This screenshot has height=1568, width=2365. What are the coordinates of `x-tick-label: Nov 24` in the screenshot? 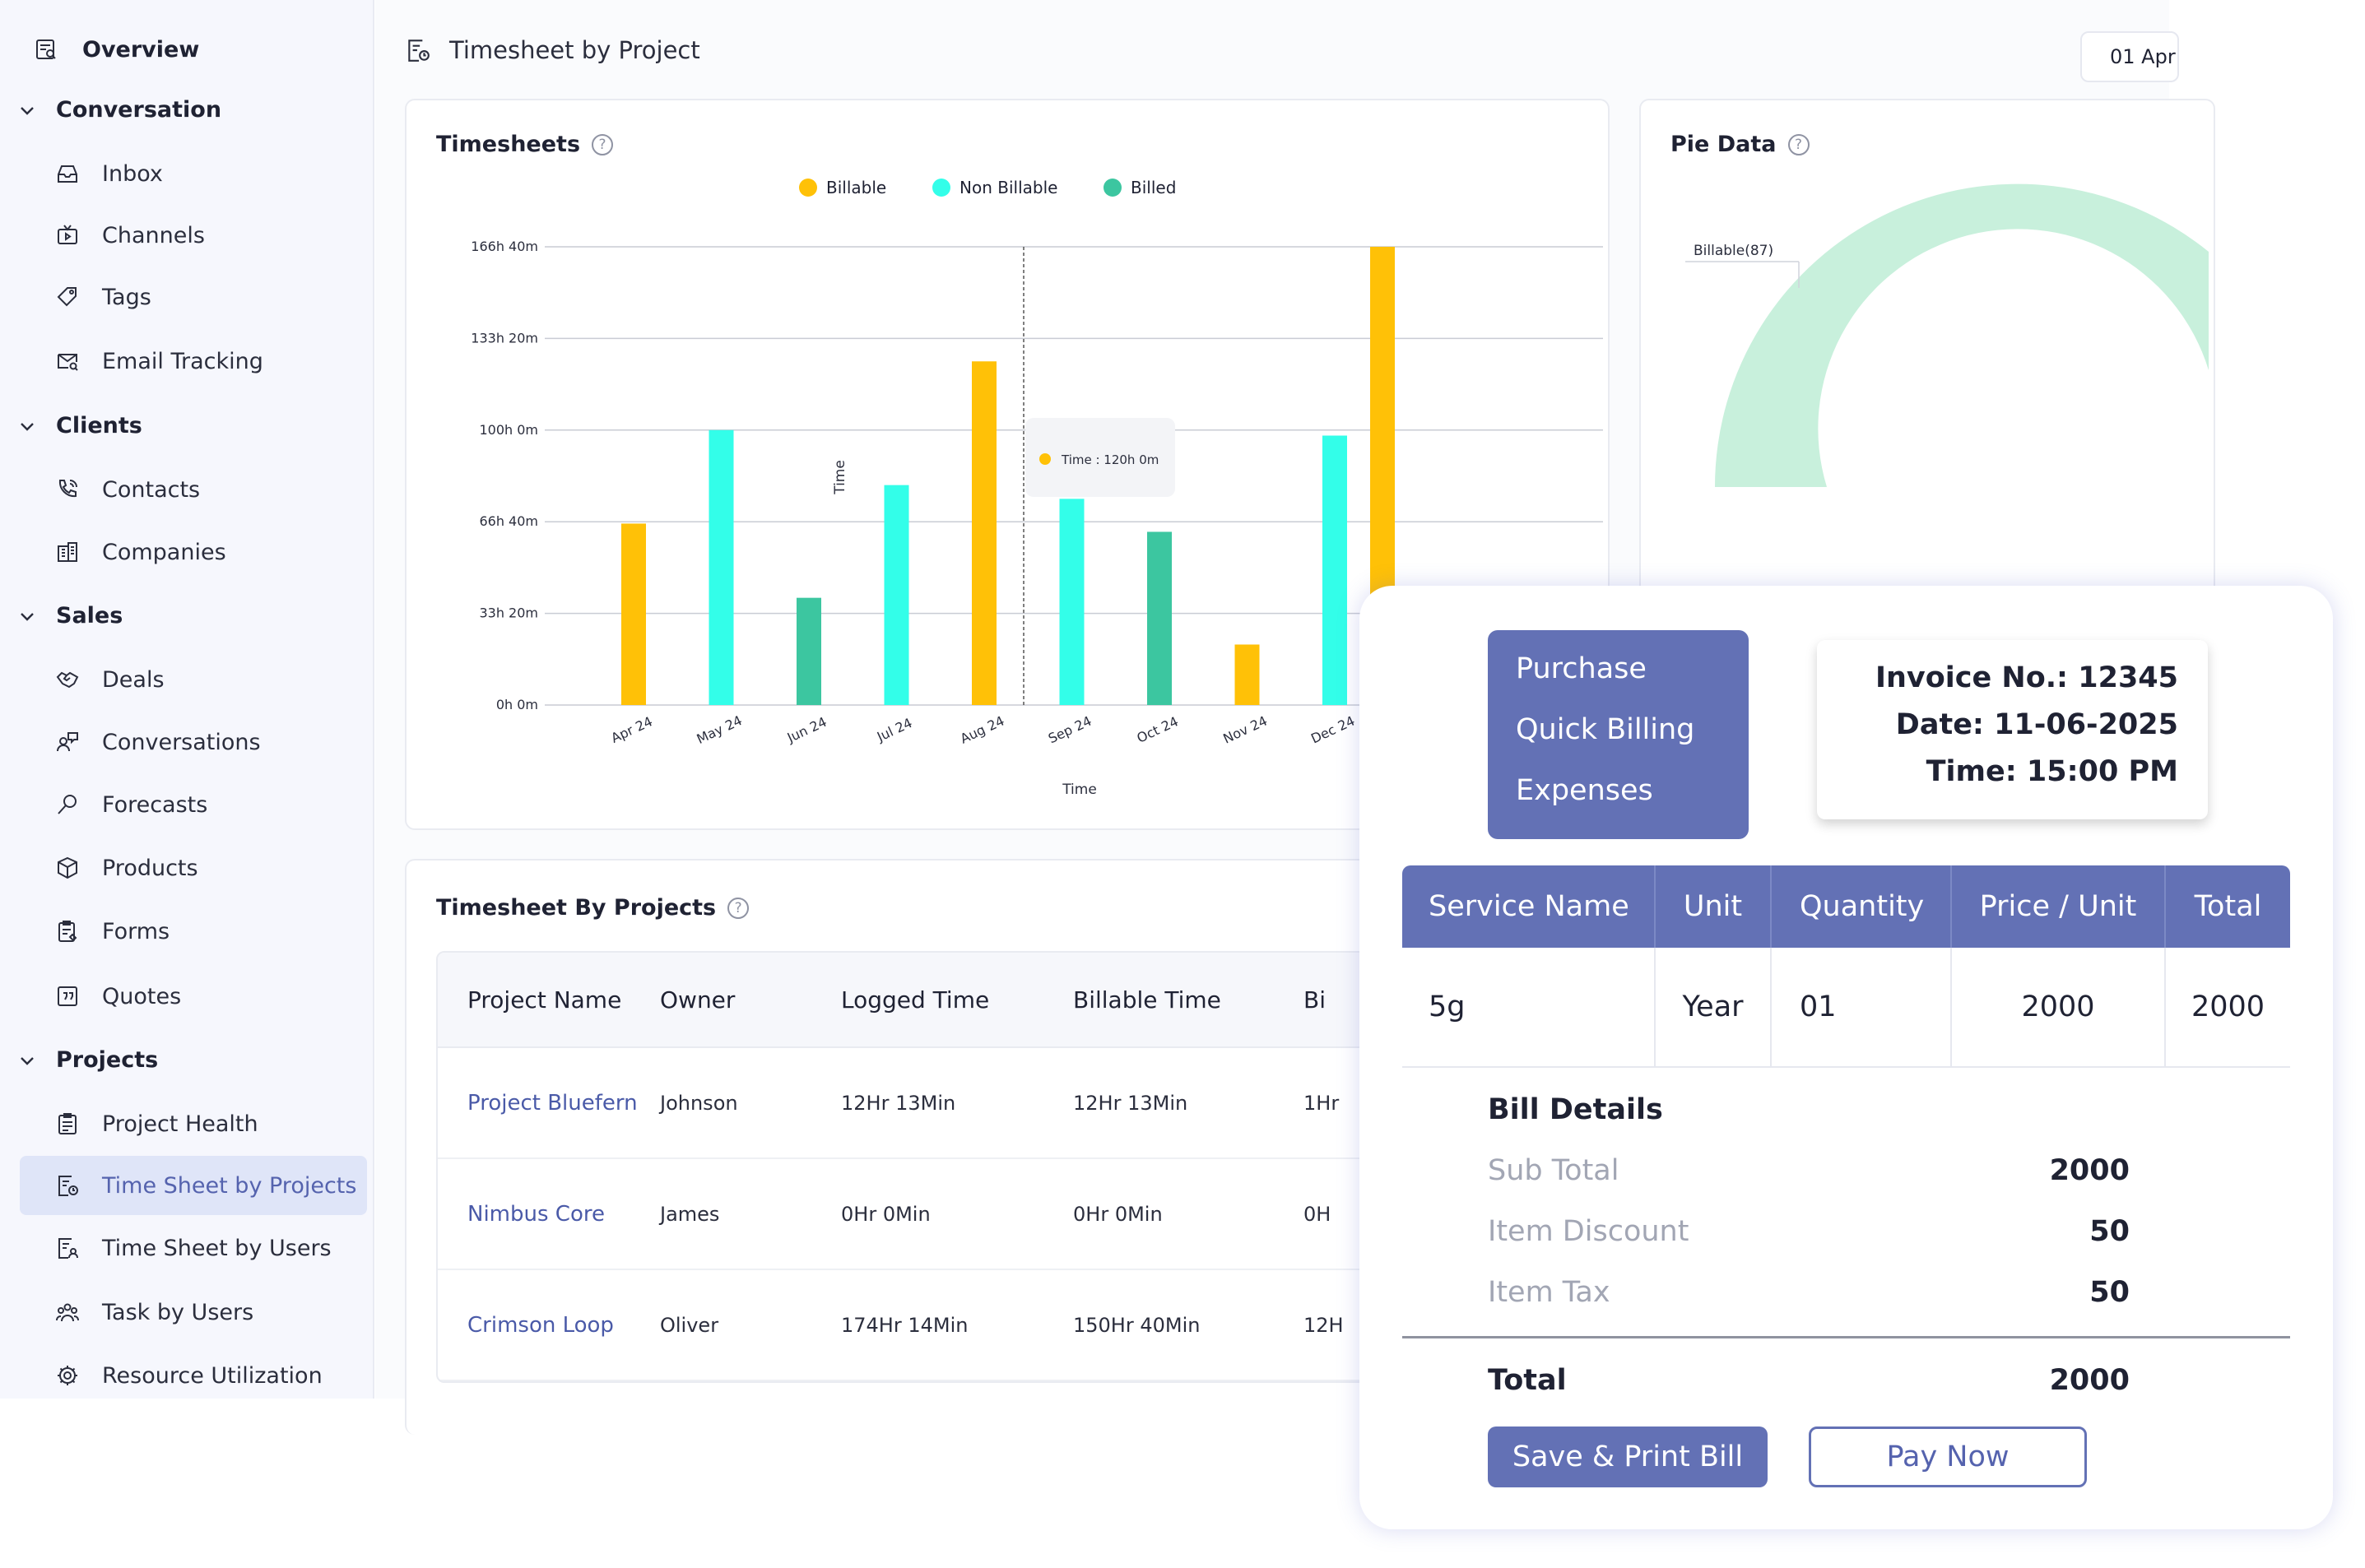 It's located at (1244, 729).